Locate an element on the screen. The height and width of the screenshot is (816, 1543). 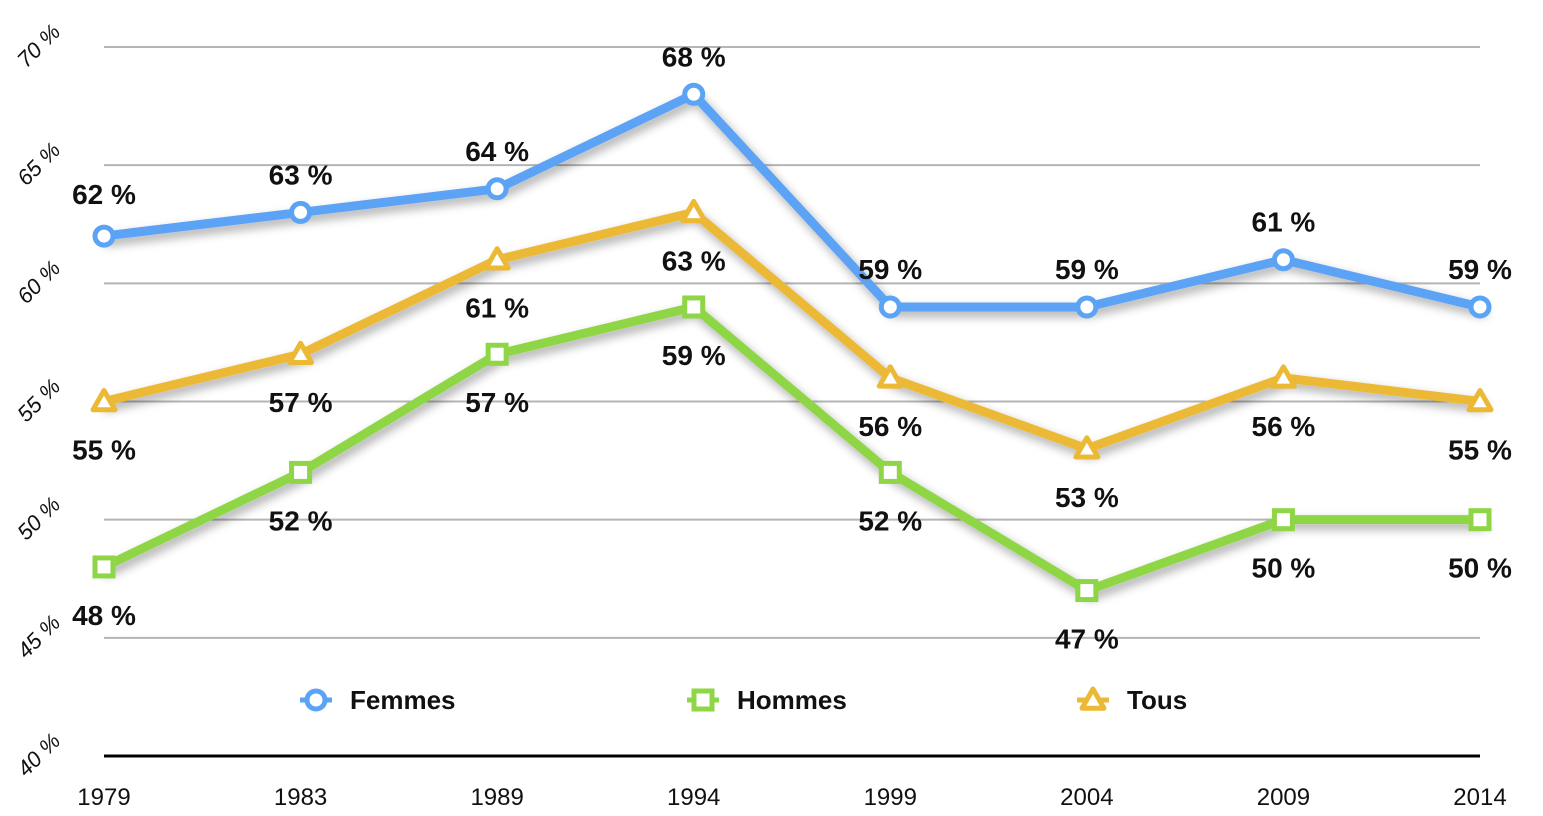
x-tick-label: 2014 is located at coordinates (1479, 797).